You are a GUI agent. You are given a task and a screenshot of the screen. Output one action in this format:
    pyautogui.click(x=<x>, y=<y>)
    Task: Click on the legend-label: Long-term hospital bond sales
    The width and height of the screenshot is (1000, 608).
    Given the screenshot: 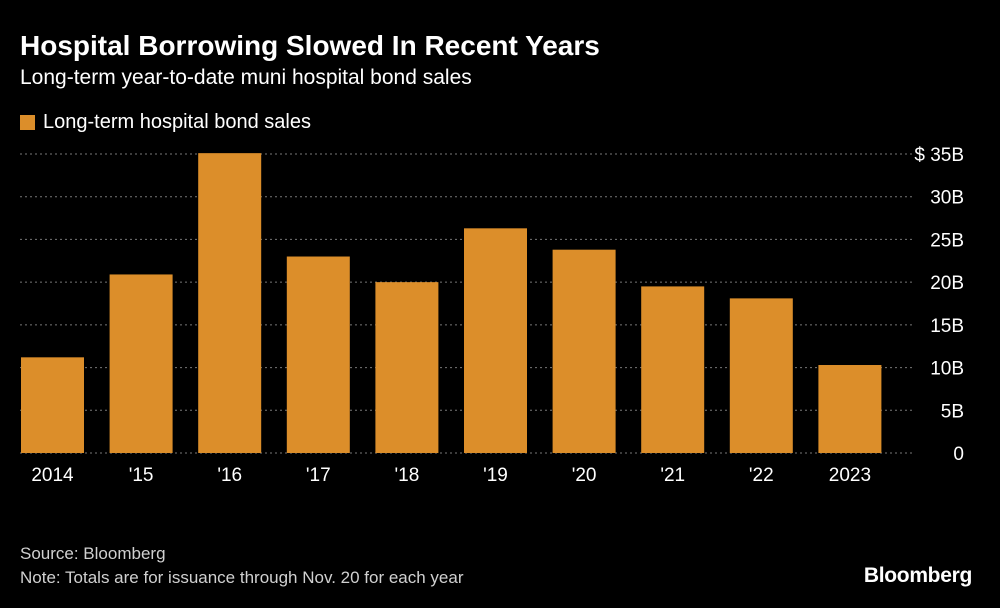 What is the action you would take?
    pyautogui.click(x=177, y=122)
    